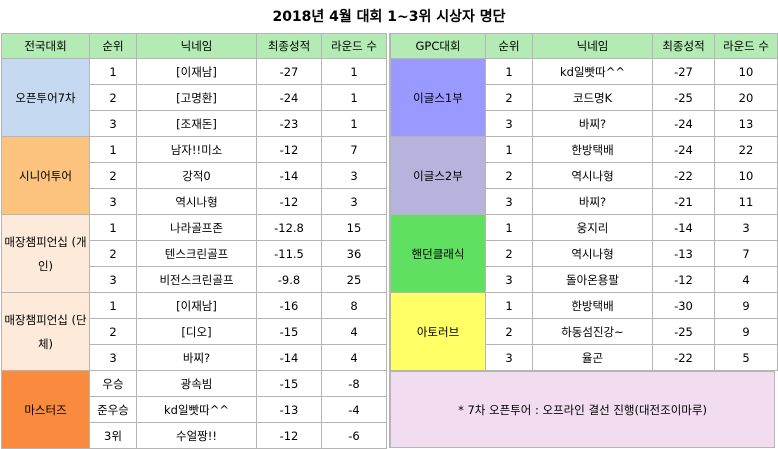  What do you see at coordinates (113, 435) in the screenshot?
I see `rank-cell: 3위` at bounding box center [113, 435].